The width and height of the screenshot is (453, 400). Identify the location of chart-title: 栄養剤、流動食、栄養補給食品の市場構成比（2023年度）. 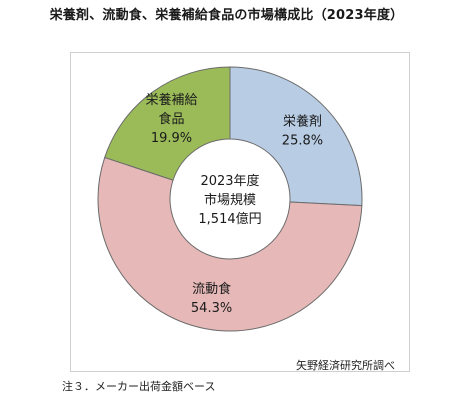
(226, 15).